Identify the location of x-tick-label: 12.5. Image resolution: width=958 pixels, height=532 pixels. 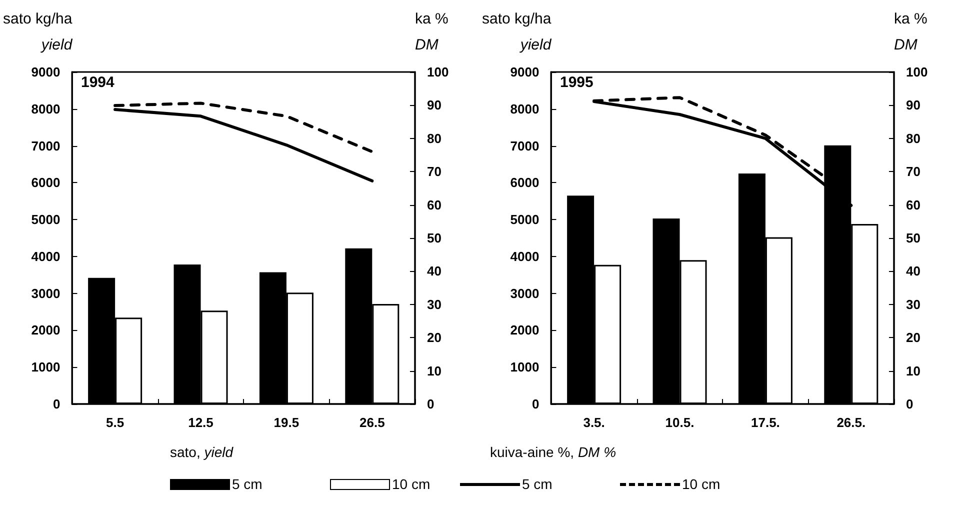
(201, 422).